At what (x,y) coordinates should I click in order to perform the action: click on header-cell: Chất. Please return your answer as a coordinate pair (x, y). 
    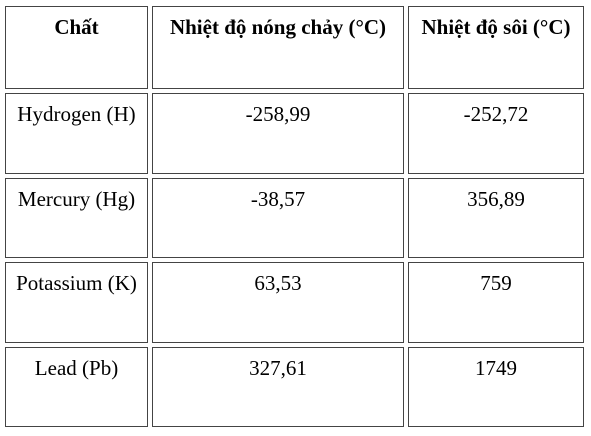
    Looking at the image, I should click on (76, 47).